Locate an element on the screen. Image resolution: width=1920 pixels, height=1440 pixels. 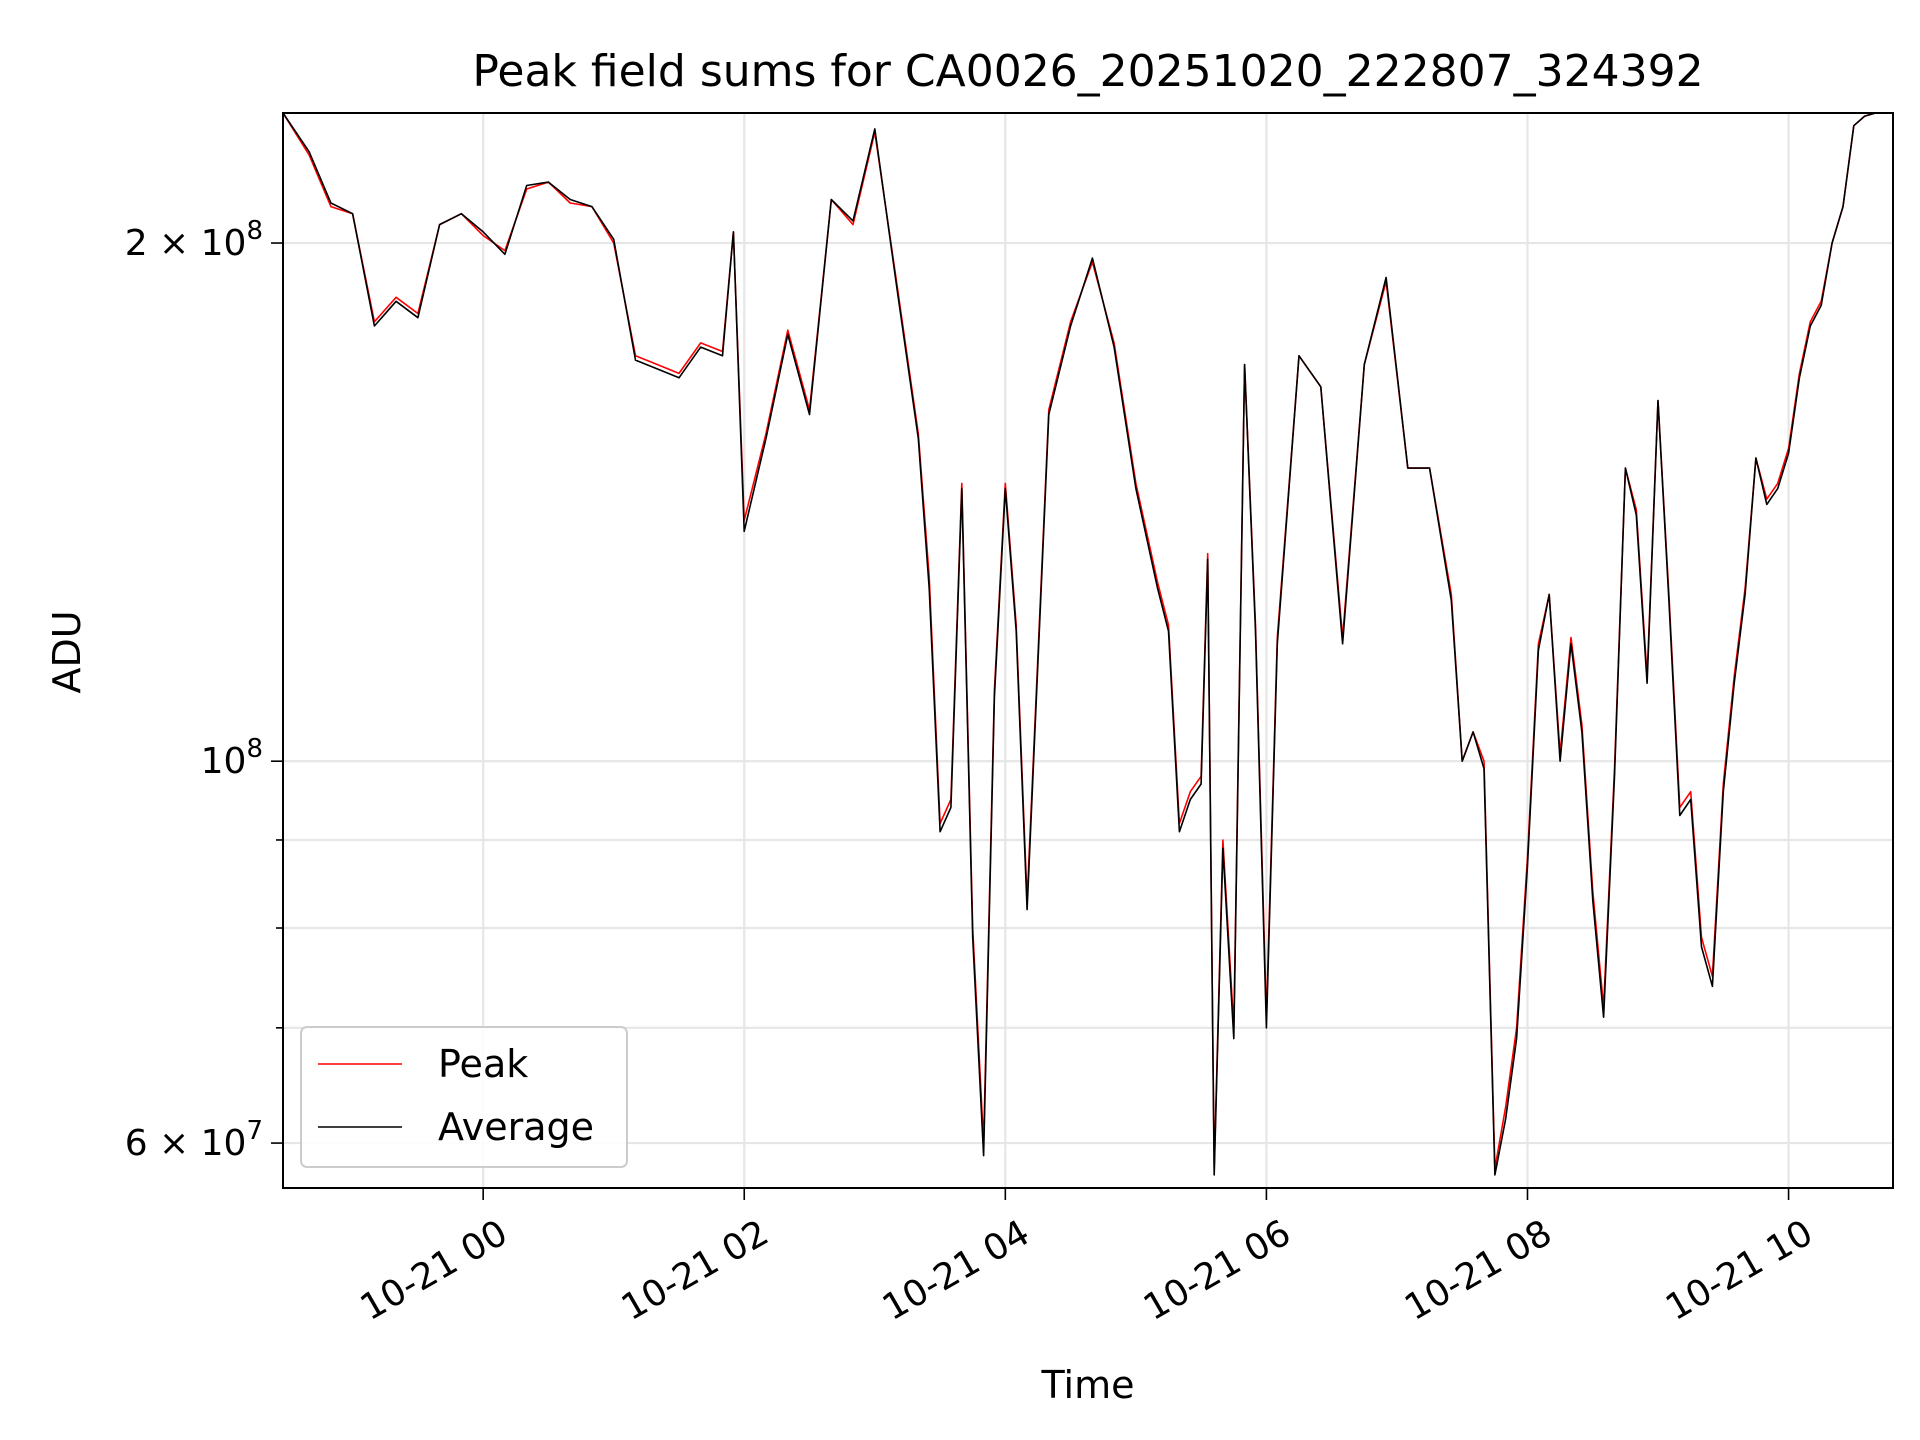
y-tick-label: 108 is located at coordinates (232, 758).